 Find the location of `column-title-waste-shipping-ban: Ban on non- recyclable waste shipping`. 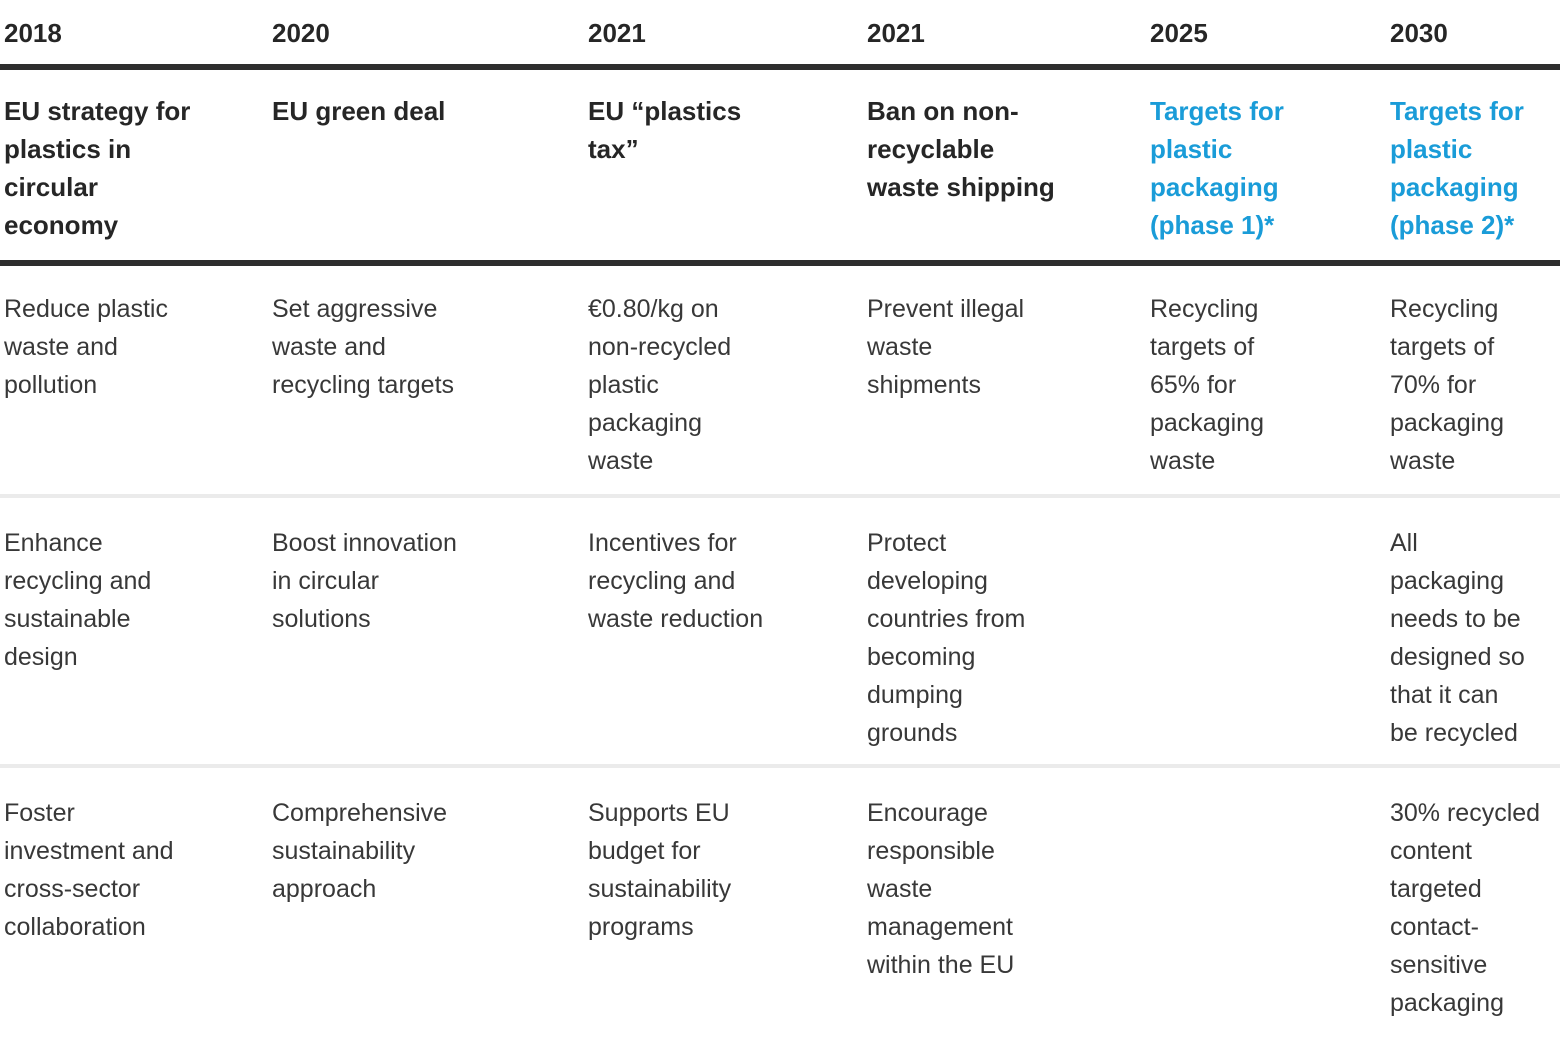

column-title-waste-shipping-ban: Ban on non- recyclable waste shipping is located at coordinates (961, 149).